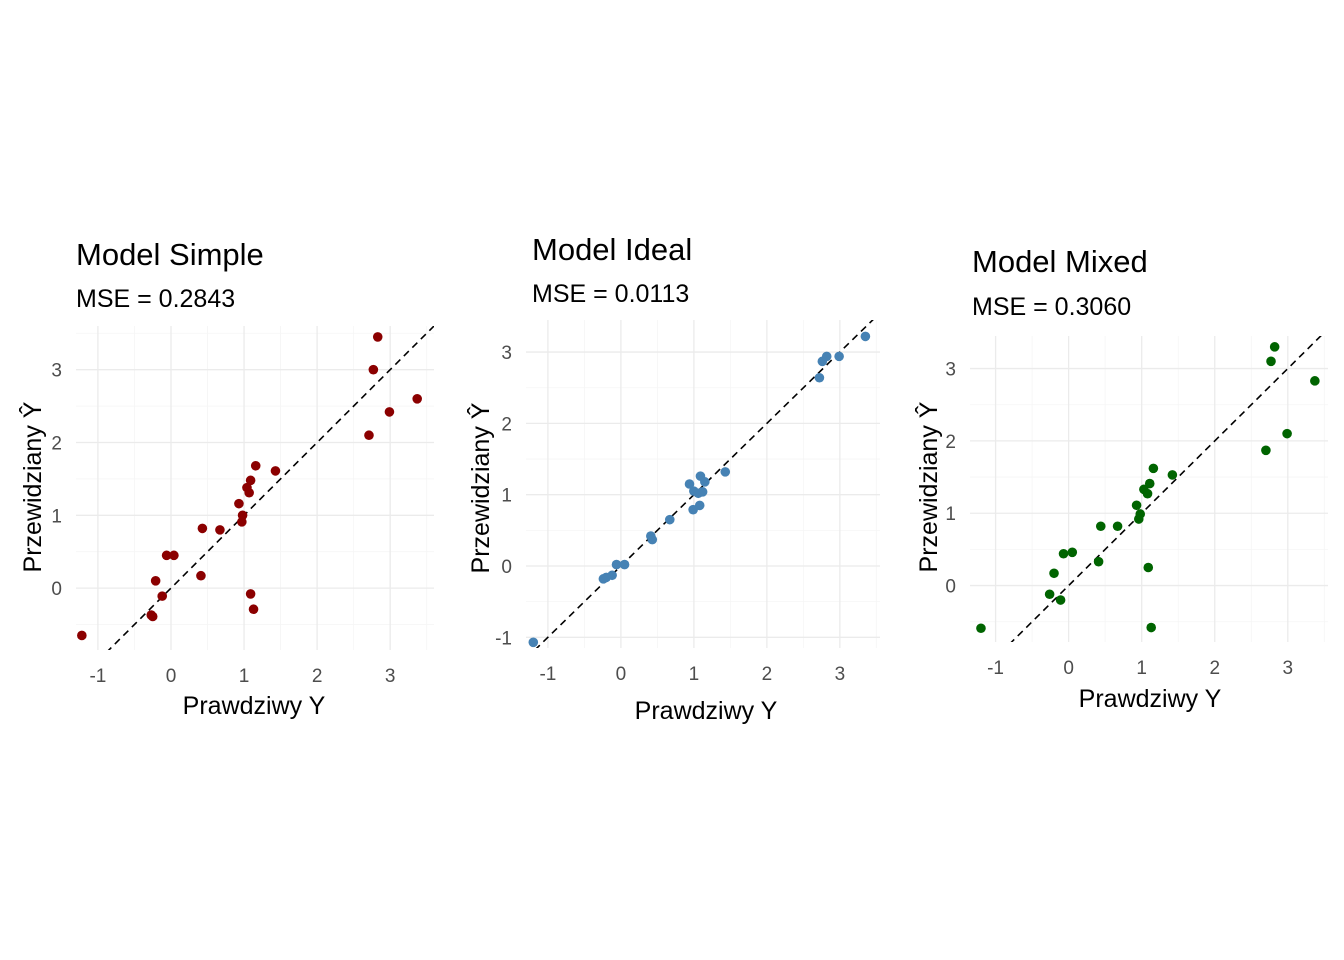 The image size is (1344, 960). Describe the element at coordinates (1051, 307) in the screenshot. I see `panel-subtitle: MSE = 0.3060` at that location.